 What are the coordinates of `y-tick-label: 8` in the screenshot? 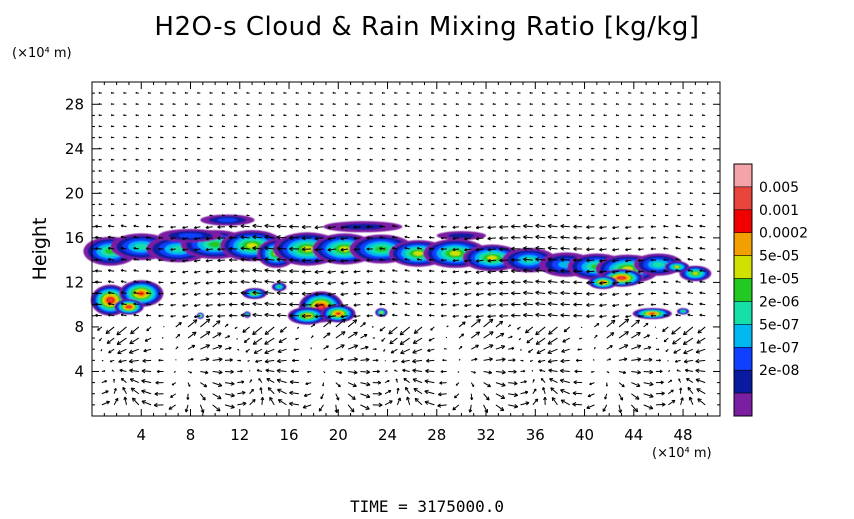 It's located at (79, 327).